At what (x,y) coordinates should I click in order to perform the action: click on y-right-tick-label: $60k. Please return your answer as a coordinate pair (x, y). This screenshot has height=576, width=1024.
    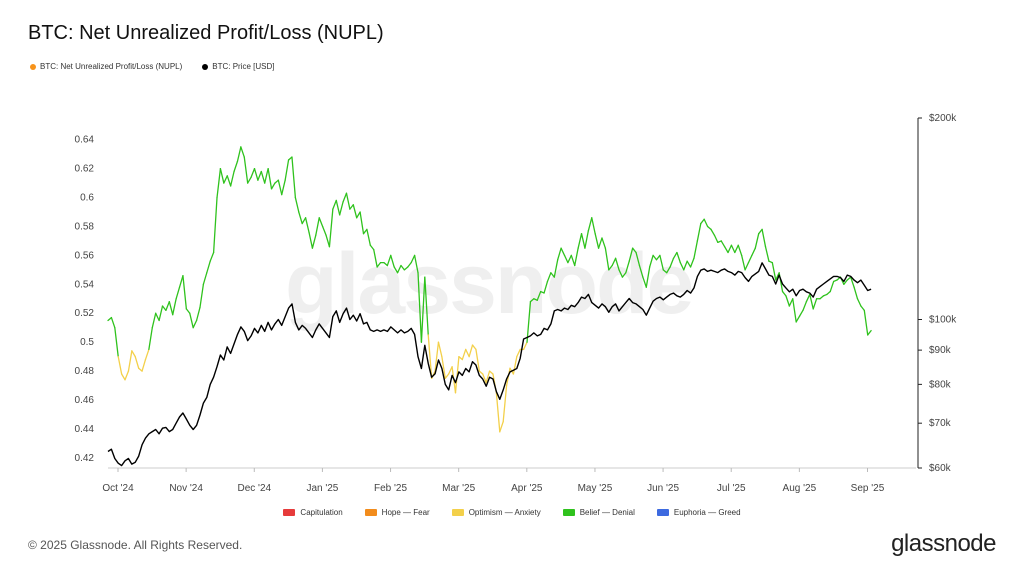
    Looking at the image, I should click on (940, 468).